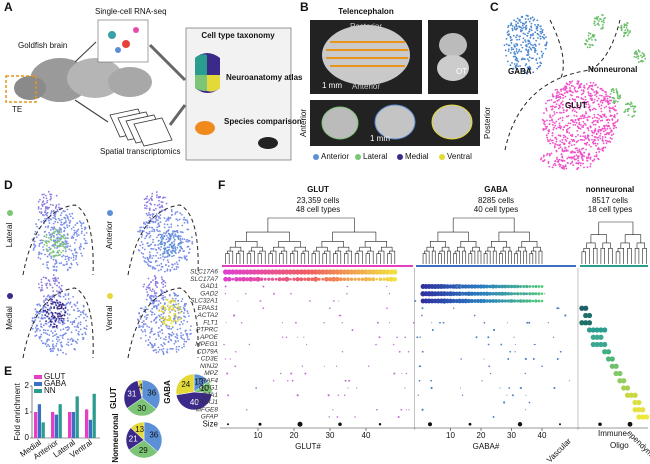 The image size is (650, 464). I want to click on x-tick-label: 40, so click(366, 435).